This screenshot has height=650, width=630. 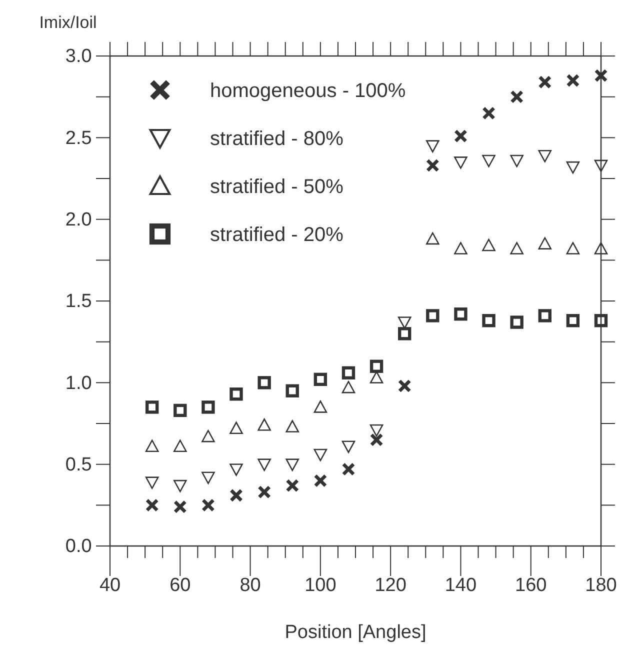 I want to click on y-tick-label: 2.5, so click(x=78, y=138).